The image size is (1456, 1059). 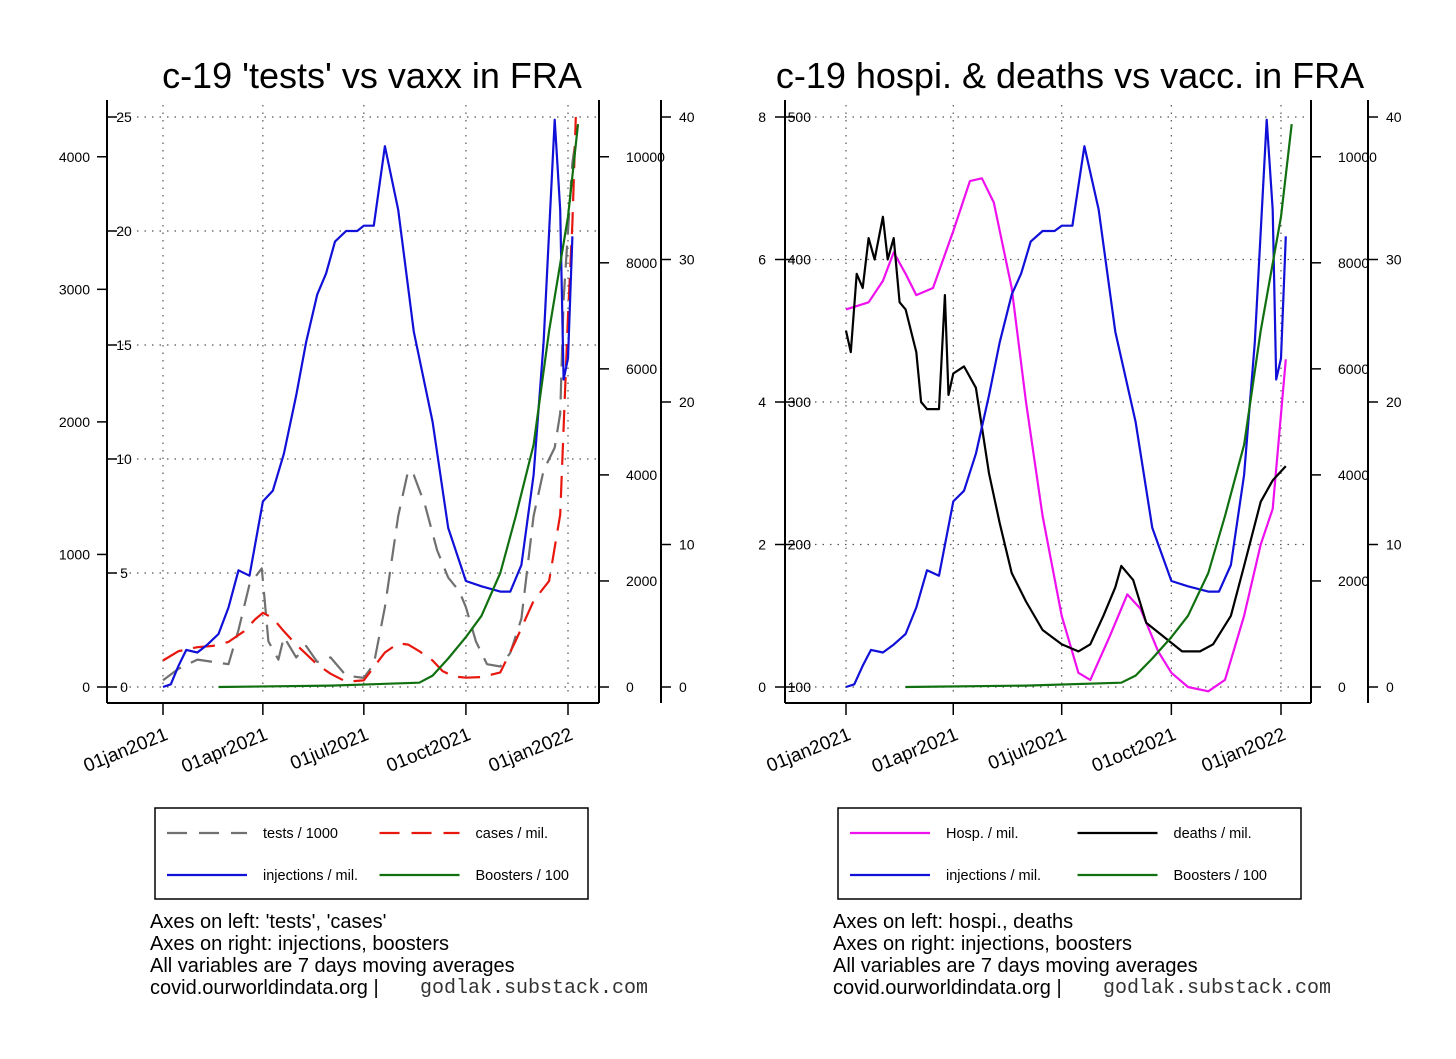 I want to click on legend-label: Hosp. / mil., so click(x=982, y=834).